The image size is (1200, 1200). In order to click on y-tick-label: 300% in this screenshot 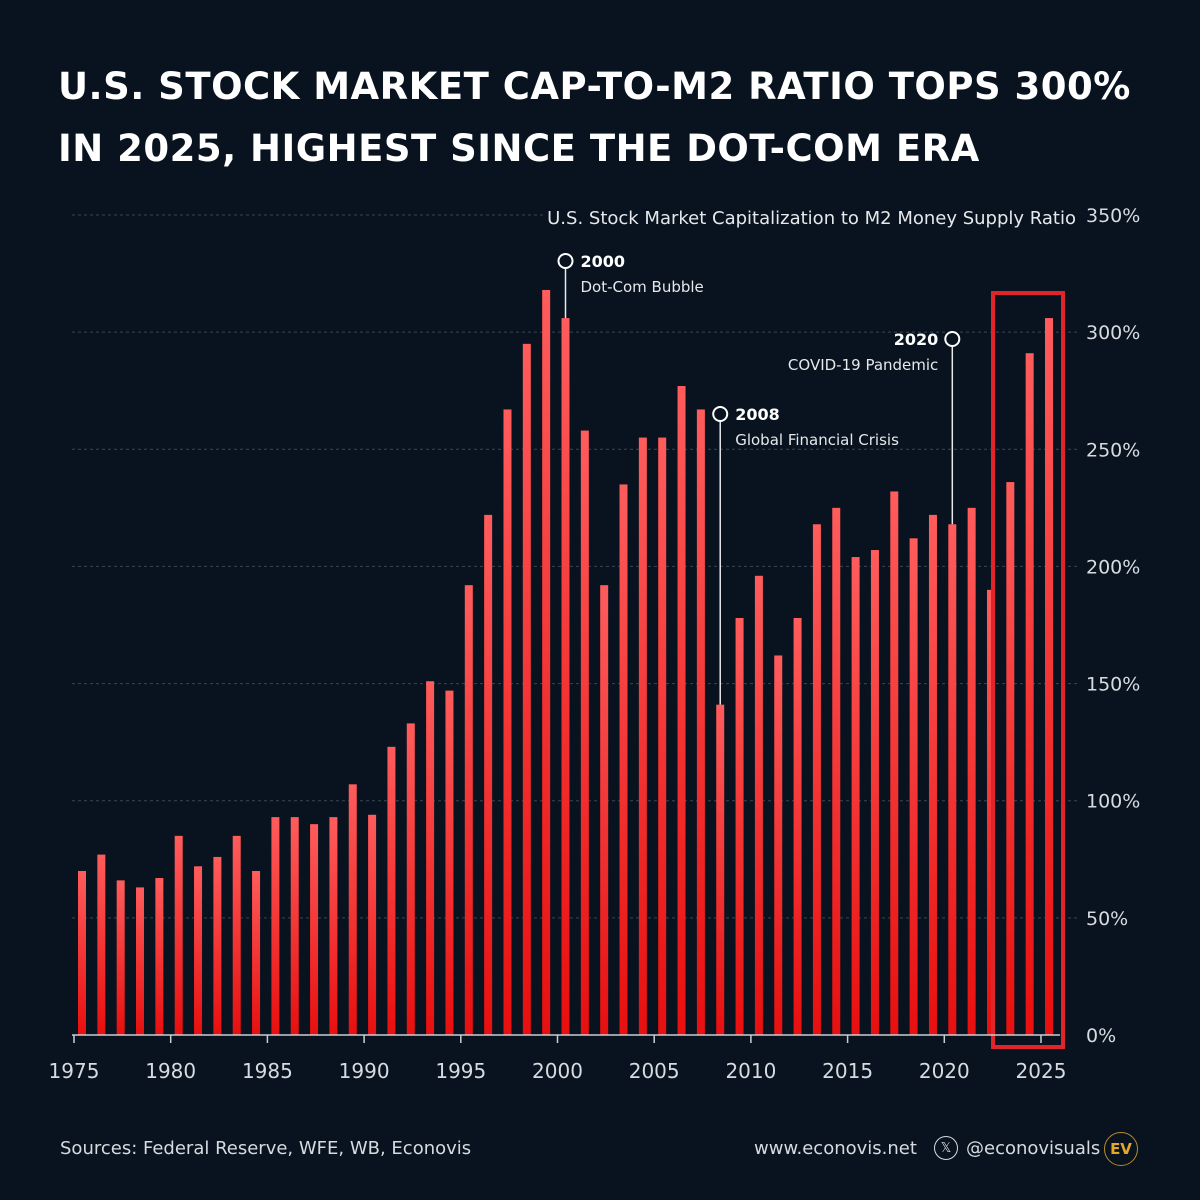, I will do `click(1113, 333)`.